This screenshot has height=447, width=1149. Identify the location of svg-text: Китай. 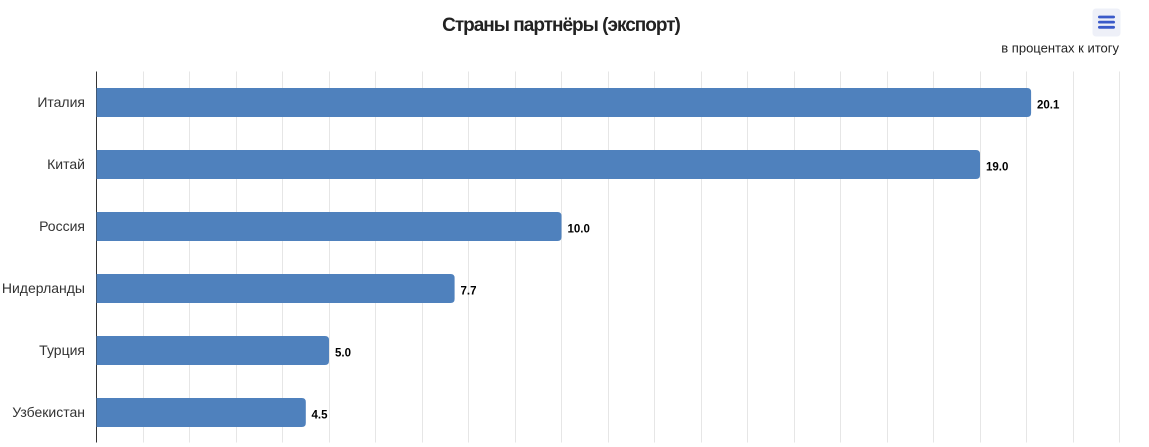
(66, 164).